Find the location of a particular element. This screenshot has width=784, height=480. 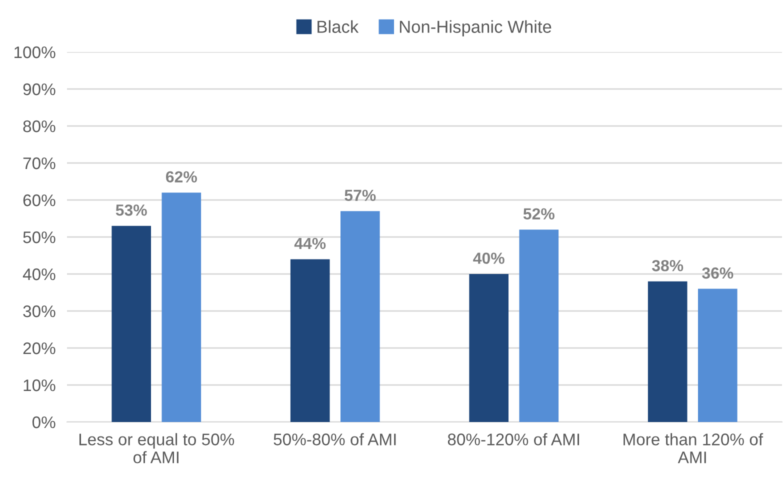

x-tick-label: More than 120% of AMI is located at coordinates (694, 448).